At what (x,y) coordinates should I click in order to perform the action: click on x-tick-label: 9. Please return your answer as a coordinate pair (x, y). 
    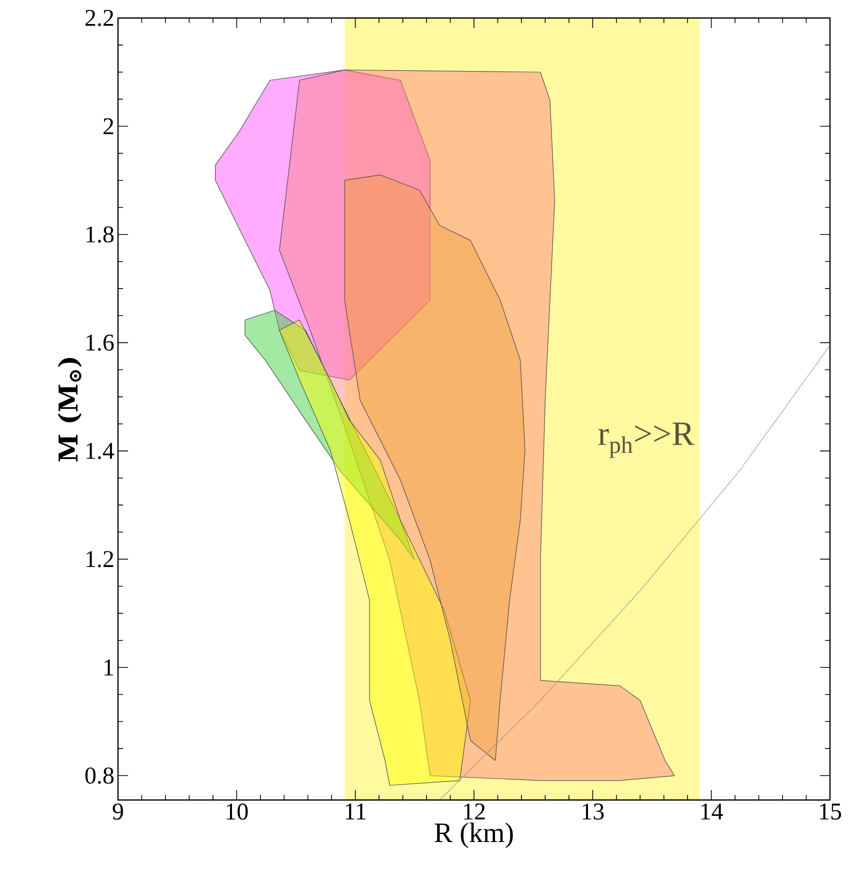
    Looking at the image, I should click on (118, 812).